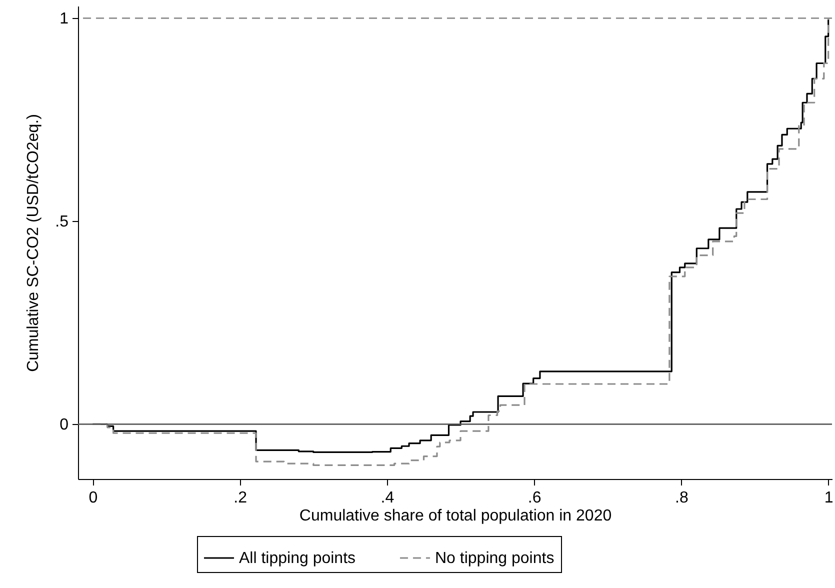 This screenshot has height=588, width=835. What do you see at coordinates (64, 19) in the screenshot?
I see `y-tick-label: 1` at bounding box center [64, 19].